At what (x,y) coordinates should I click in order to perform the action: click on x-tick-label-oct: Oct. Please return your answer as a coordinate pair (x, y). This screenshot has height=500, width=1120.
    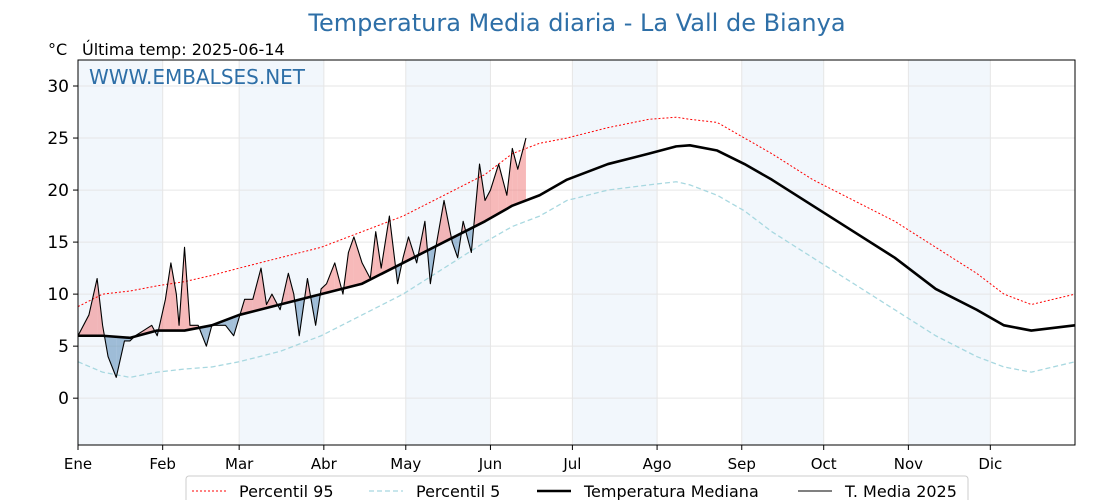
    Looking at the image, I should click on (824, 464).